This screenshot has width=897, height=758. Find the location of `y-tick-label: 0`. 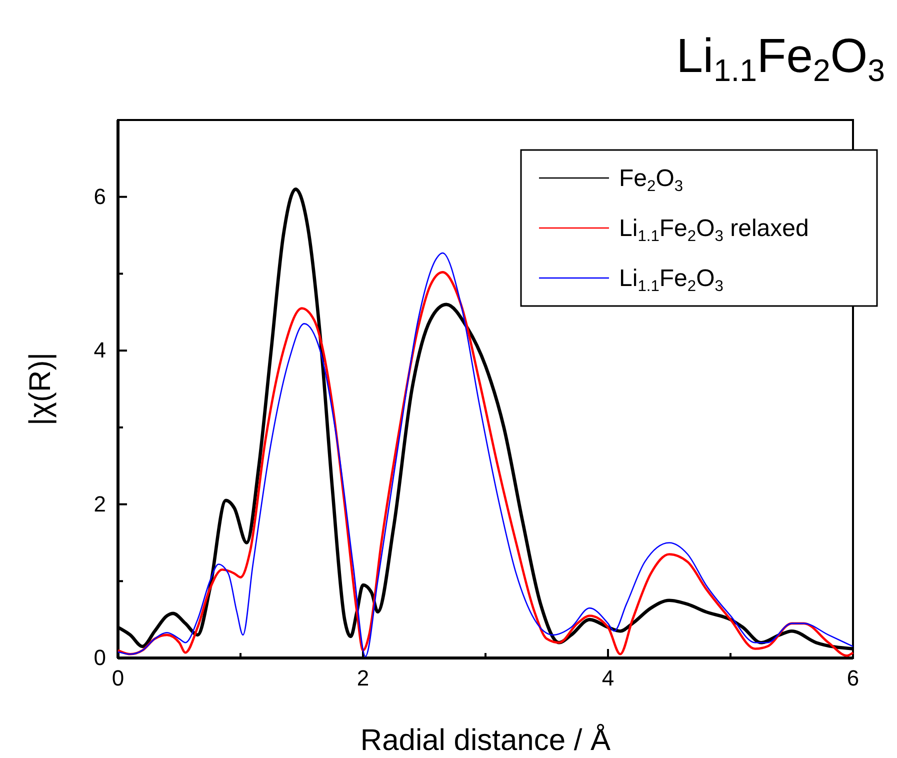

y-tick-label: 0 is located at coordinates (100, 657).